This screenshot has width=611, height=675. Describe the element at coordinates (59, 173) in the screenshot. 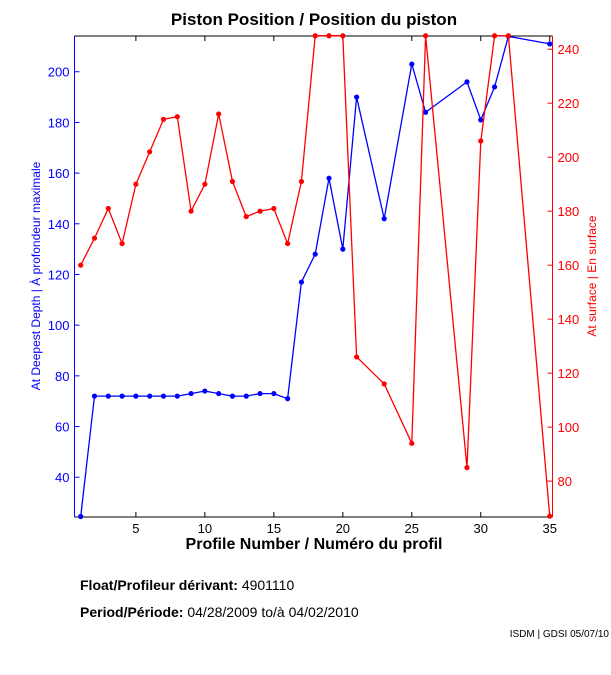

I see `y-left-tick-label: 160` at that location.